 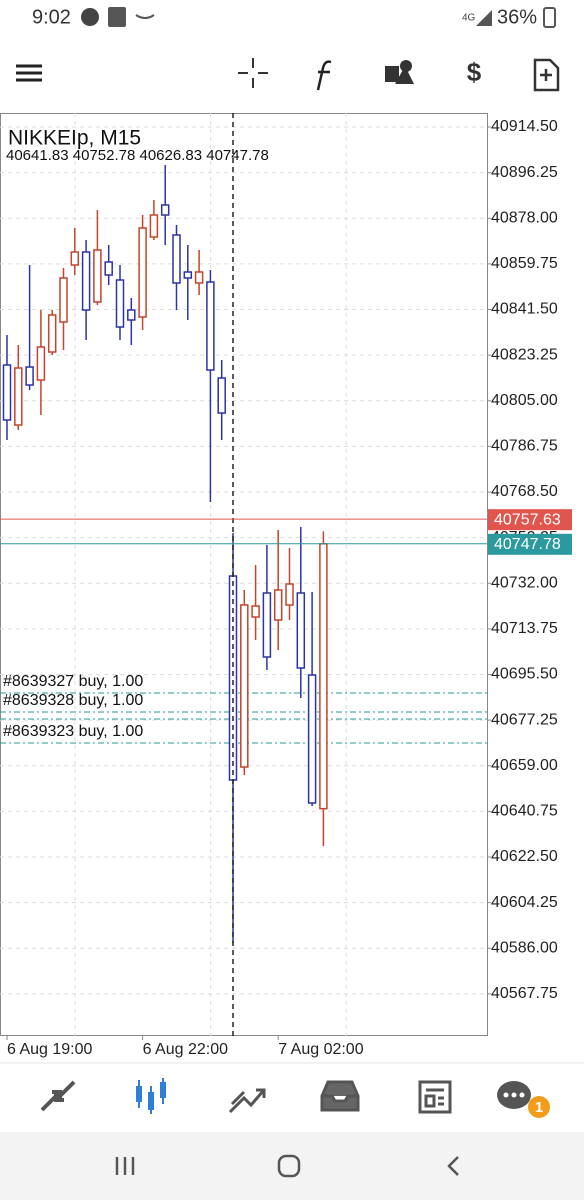 What do you see at coordinates (58, 1096) in the screenshot?
I see `quotes-tab` at bounding box center [58, 1096].